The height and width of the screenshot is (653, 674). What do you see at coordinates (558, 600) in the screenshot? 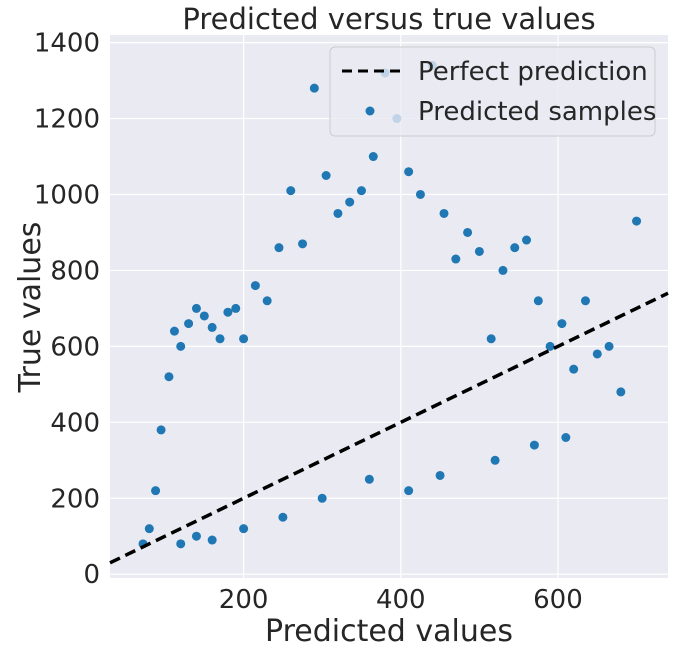
I see `x-tick-label: 600` at bounding box center [558, 600].